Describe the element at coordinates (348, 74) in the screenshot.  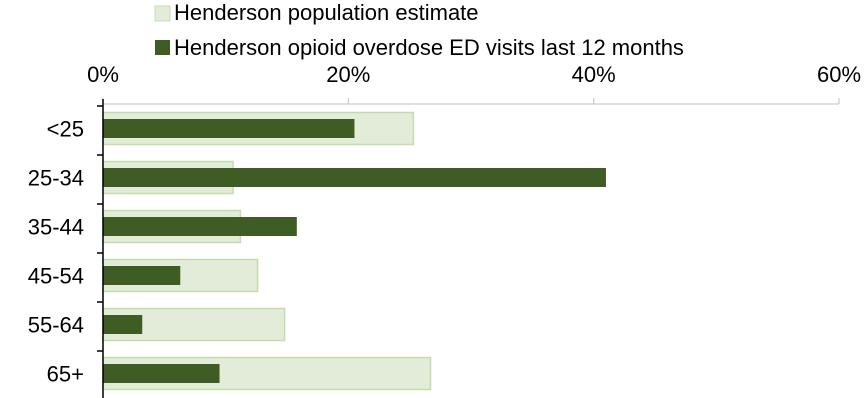
I see `x-tick-label: 20%` at that location.